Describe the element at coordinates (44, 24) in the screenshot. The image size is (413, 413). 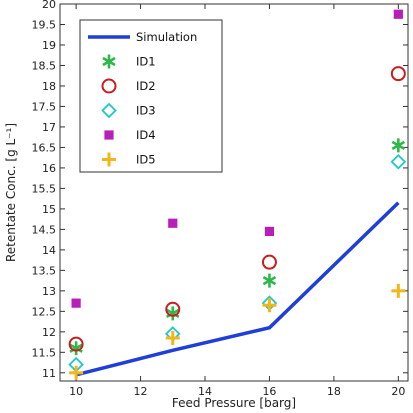
I see `y-tick-label-17: 19.5` at that location.